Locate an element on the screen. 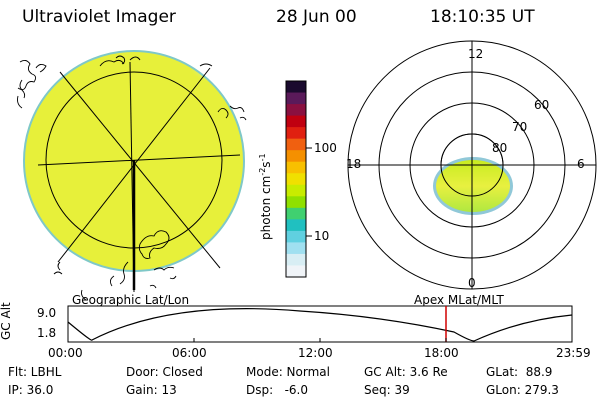 This screenshot has width=600, height=400. date-label: 28 Jun 00 is located at coordinates (316, 17).